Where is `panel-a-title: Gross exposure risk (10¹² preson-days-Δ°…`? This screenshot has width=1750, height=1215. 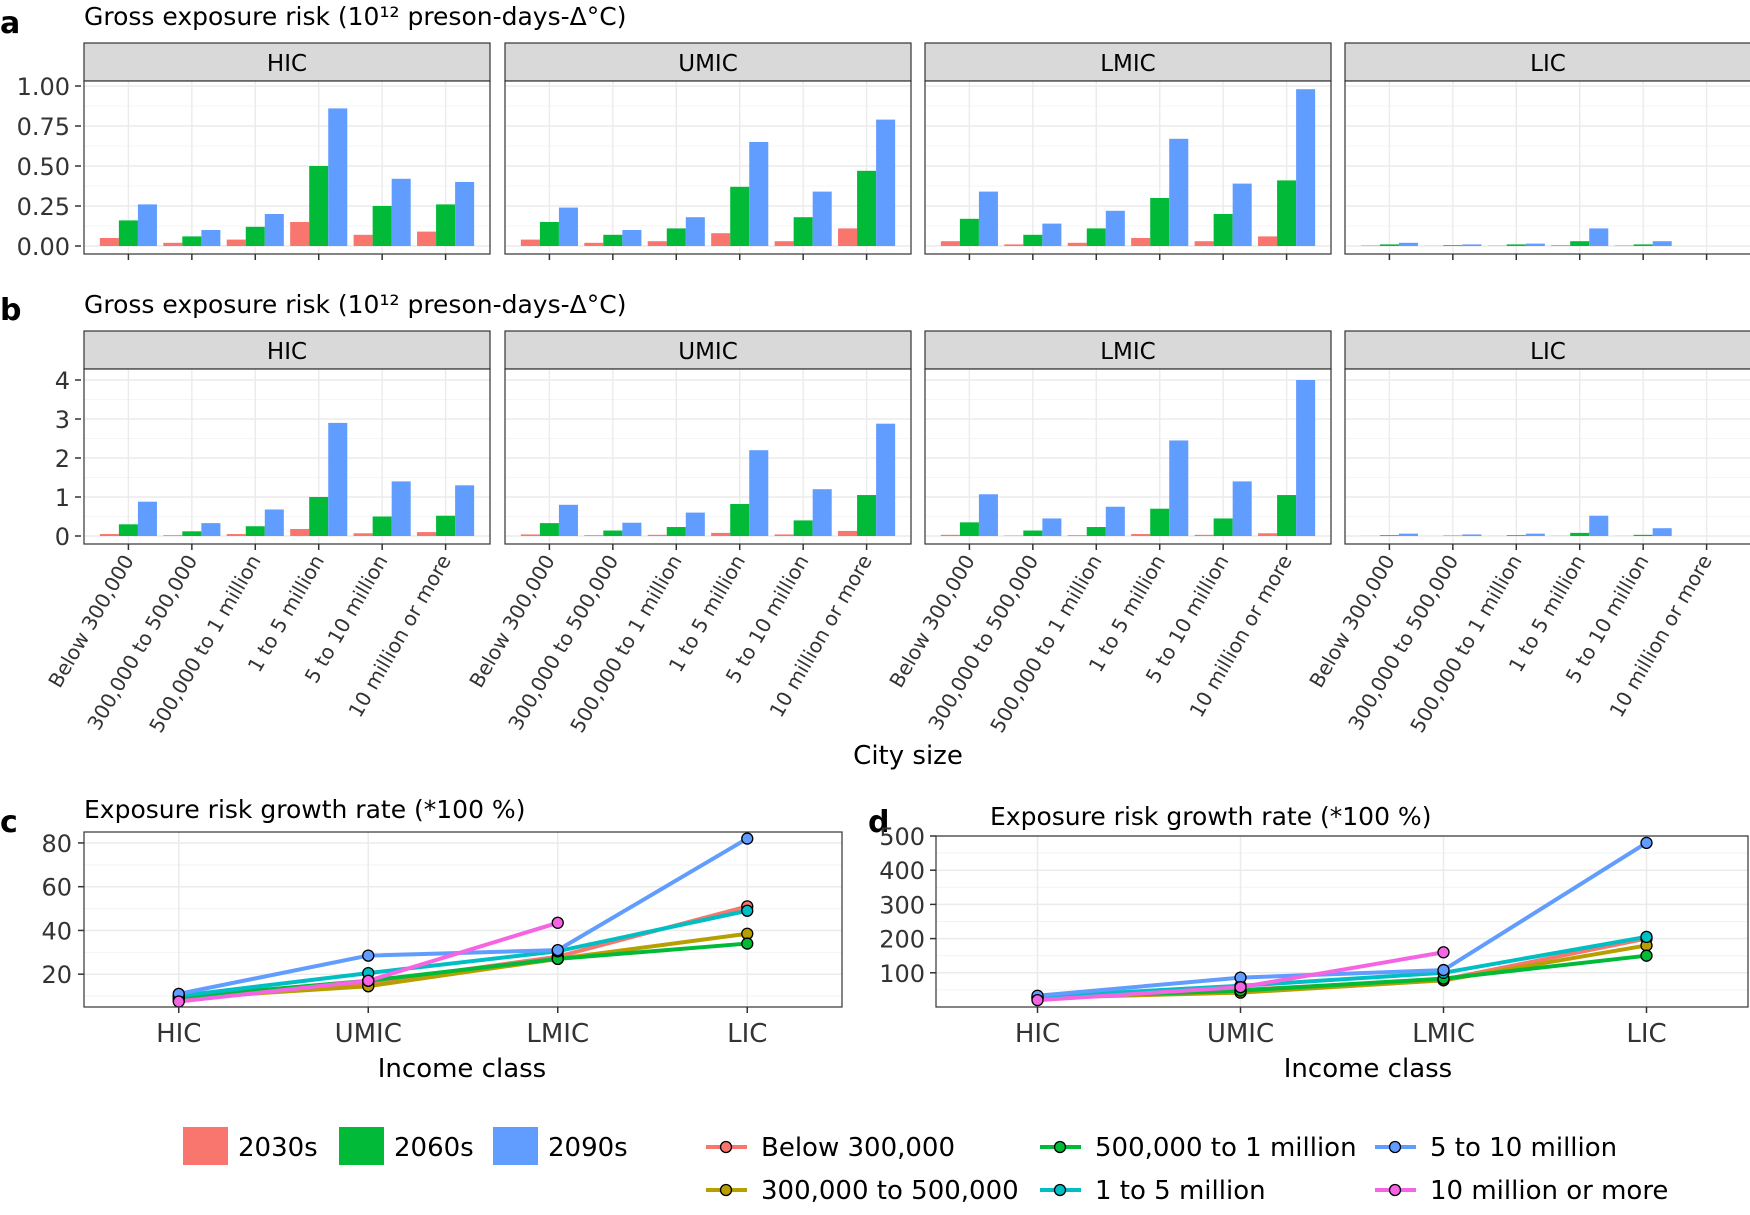
panel-a-title: Gross exposure risk (10¹² preson-days-Δ°… is located at coordinates (355, 16).